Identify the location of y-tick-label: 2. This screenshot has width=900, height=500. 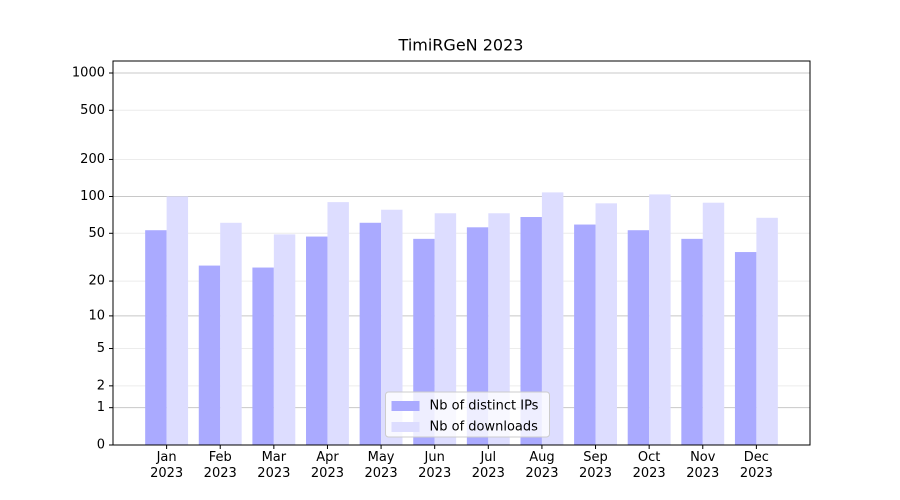
(101, 385).